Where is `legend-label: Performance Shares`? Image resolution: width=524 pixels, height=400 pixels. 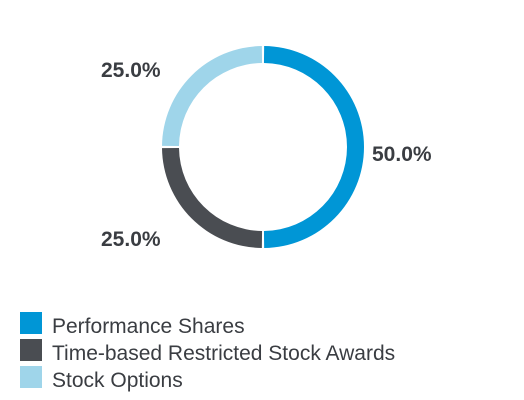 legend-label: Performance Shares is located at coordinates (148, 326).